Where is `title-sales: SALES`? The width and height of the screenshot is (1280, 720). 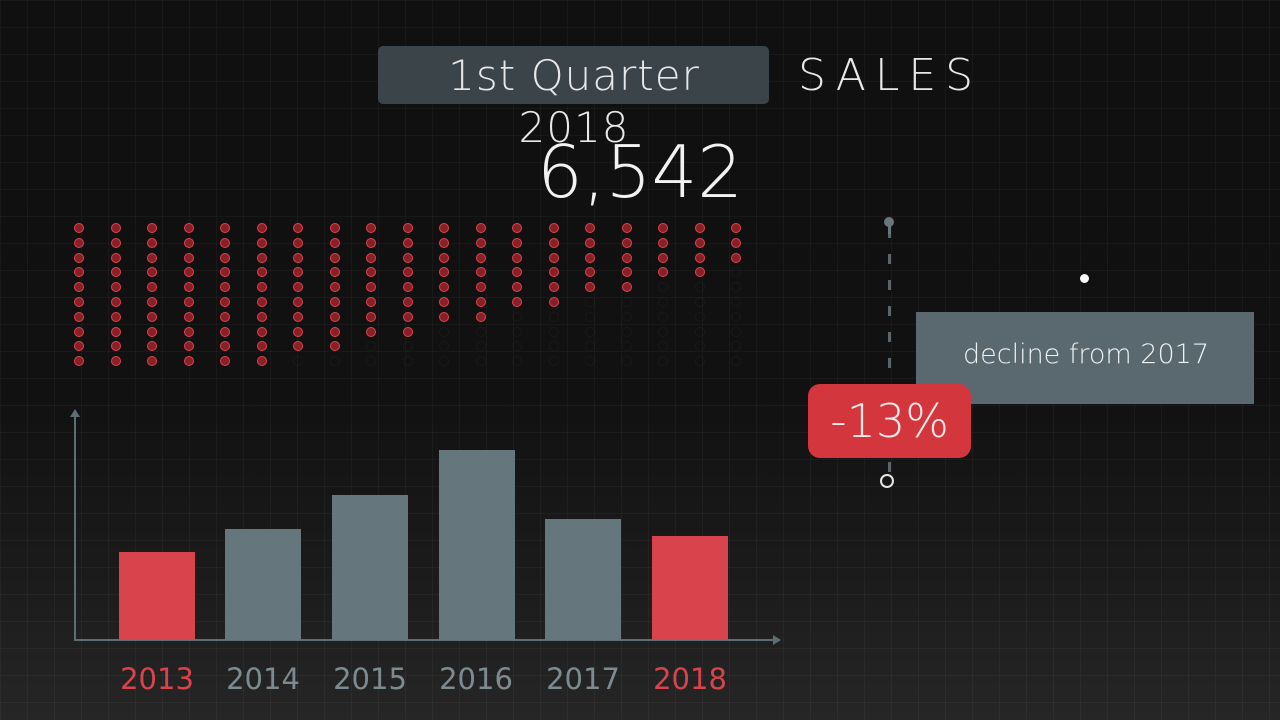
title-sales: SALES is located at coordinates (890, 75).